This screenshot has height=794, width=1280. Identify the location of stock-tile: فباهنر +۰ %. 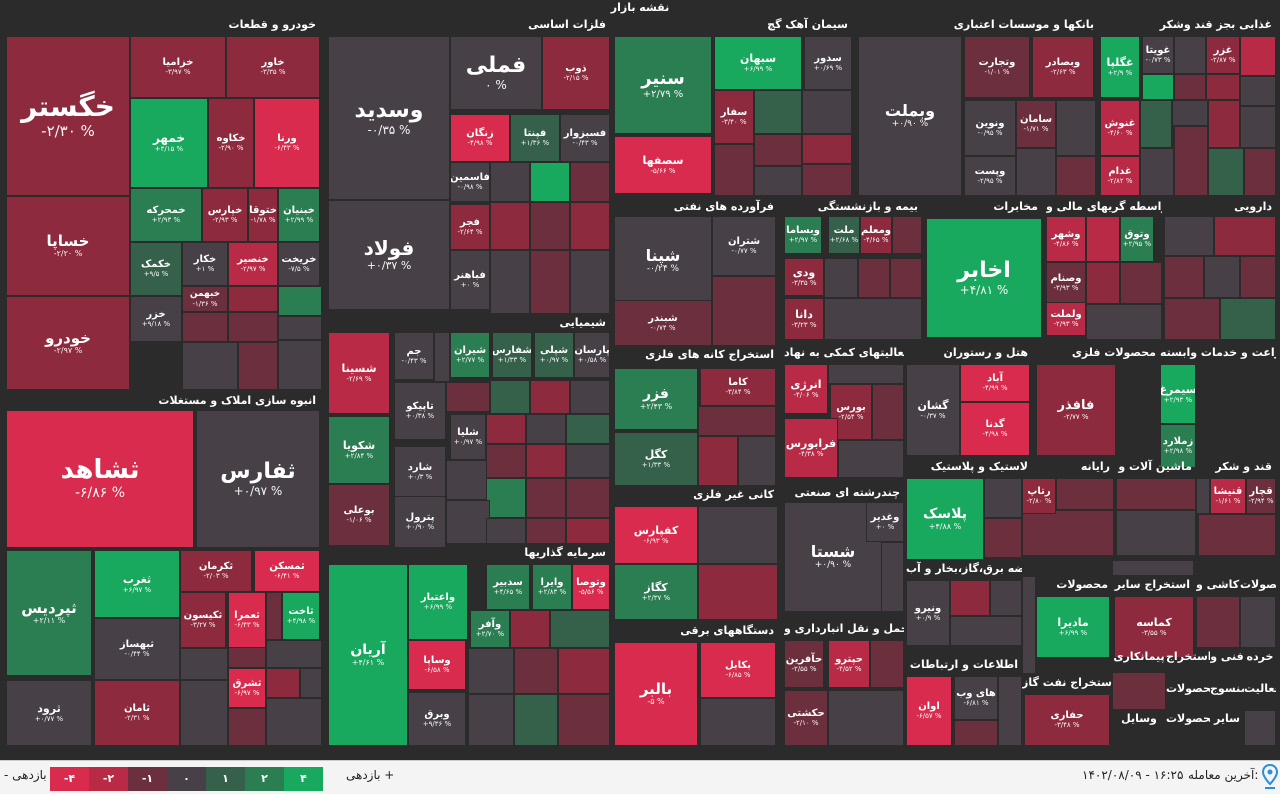
(470, 280).